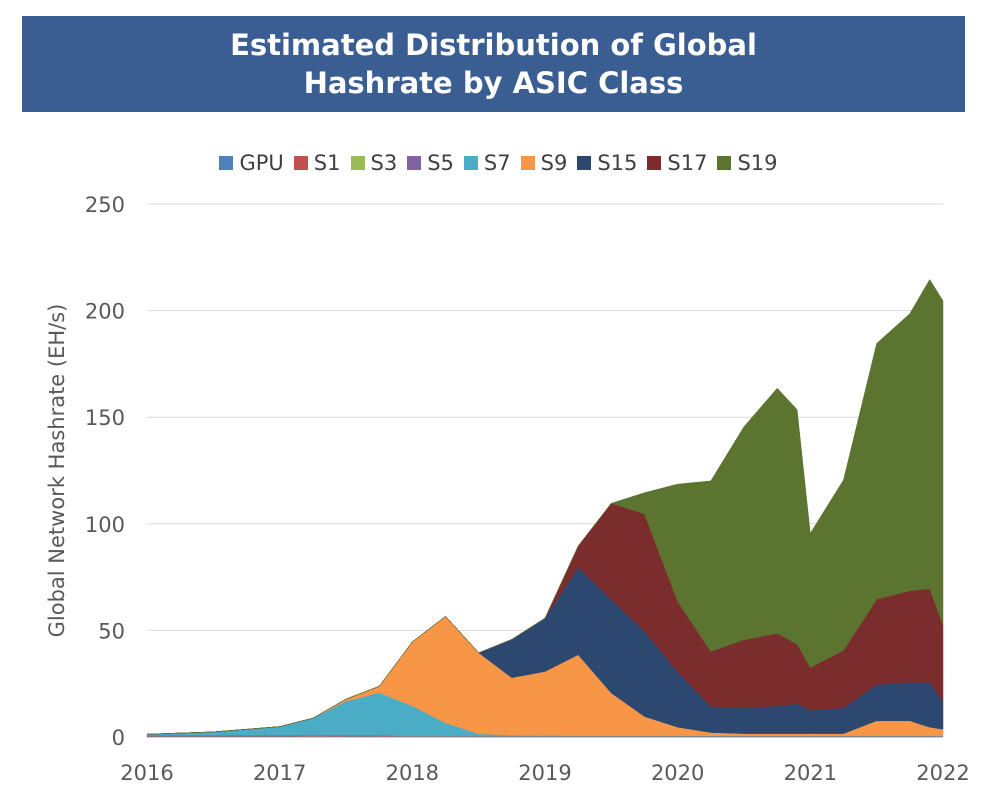 Image resolution: width=997 pixels, height=800 pixels. I want to click on x-tick-label: 2020, so click(677, 773).